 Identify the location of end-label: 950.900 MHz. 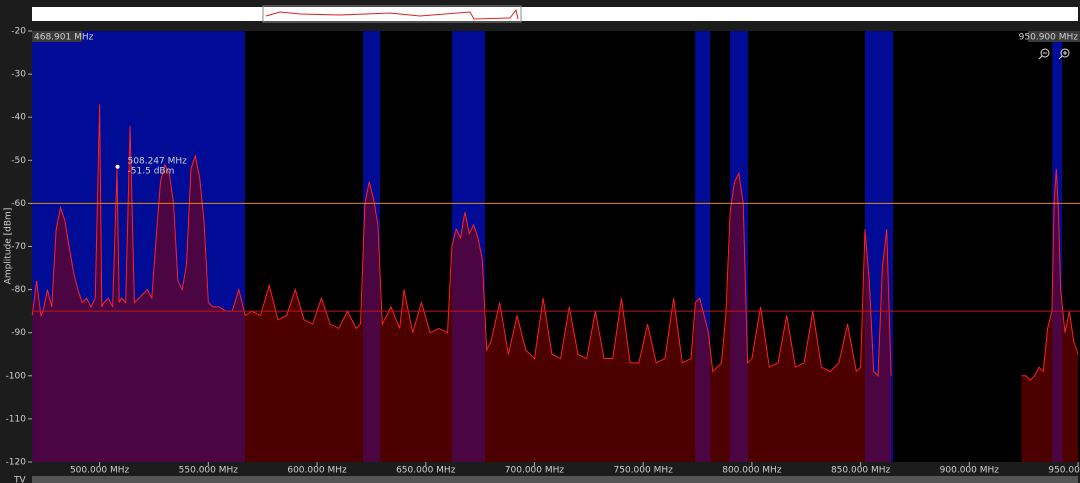
(1049, 38).